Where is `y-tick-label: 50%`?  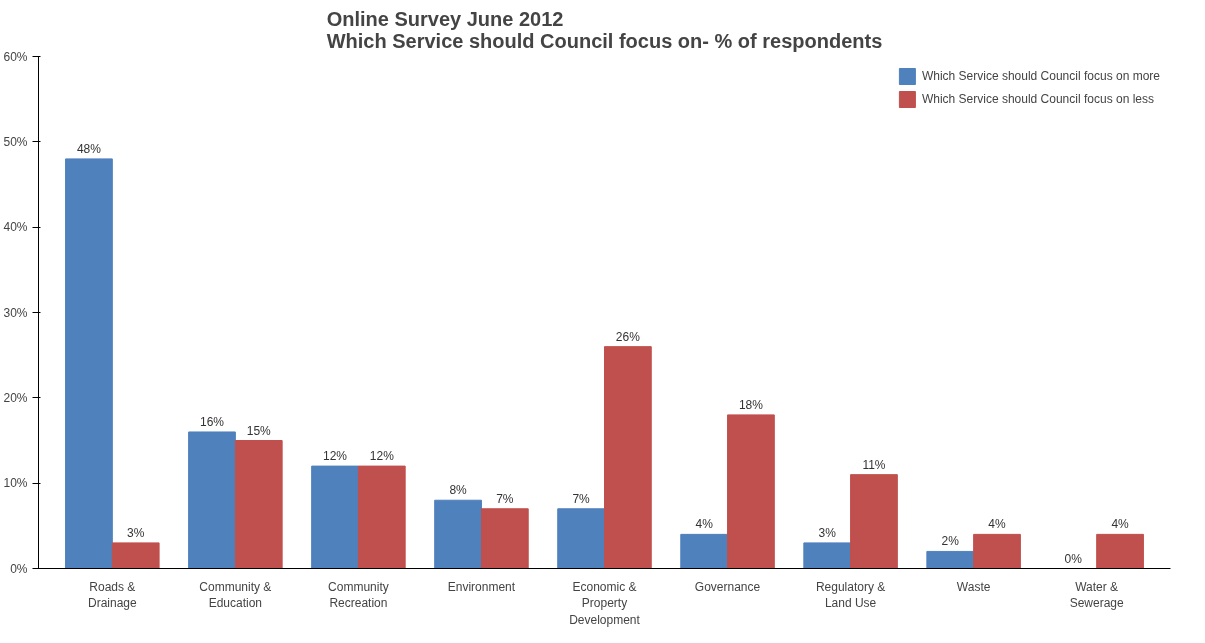 y-tick-label: 50% is located at coordinates (15, 141).